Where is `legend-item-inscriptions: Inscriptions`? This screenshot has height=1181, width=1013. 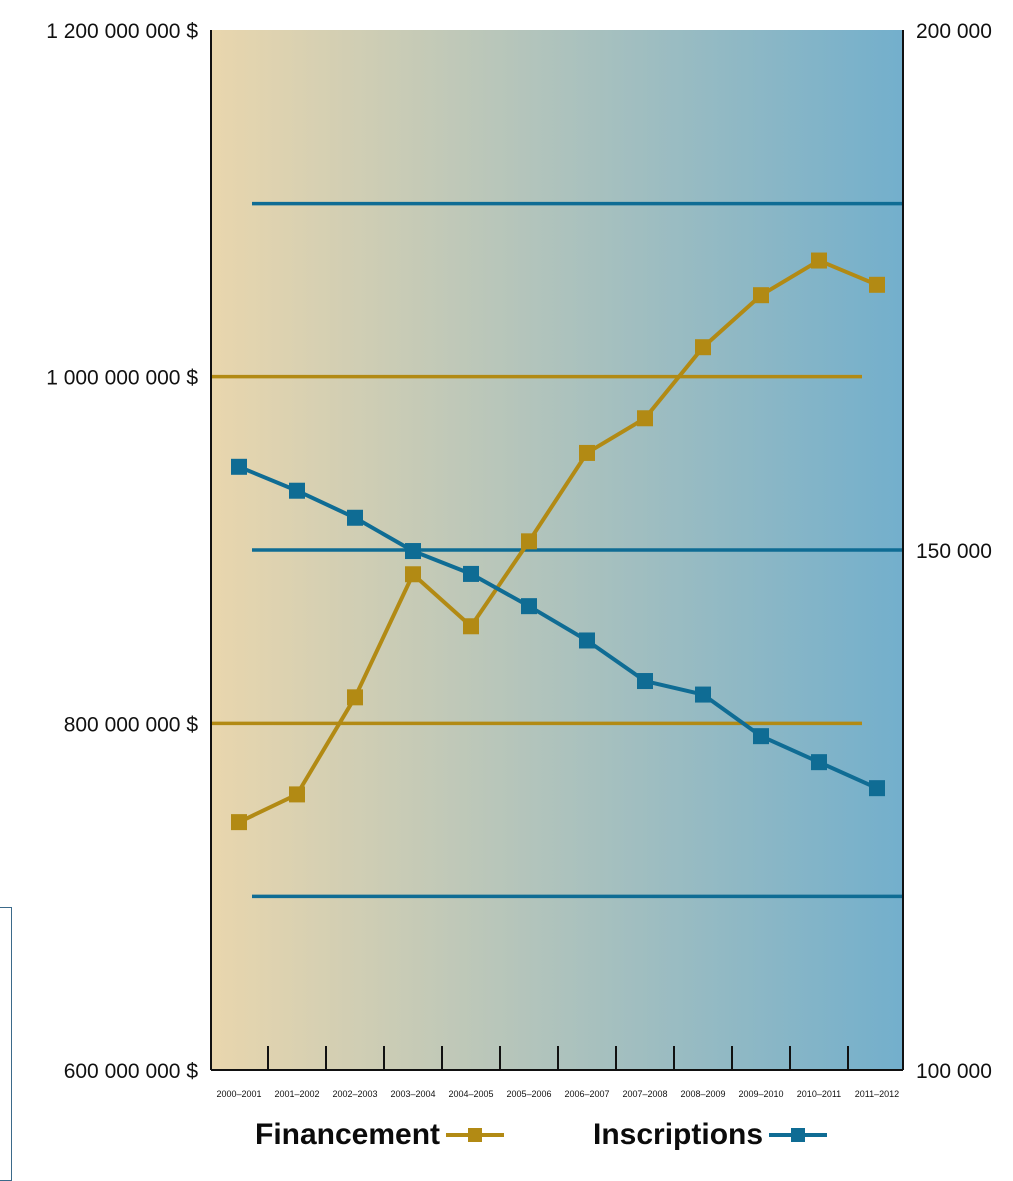
legend-item-inscriptions: Inscriptions is located at coordinates (710, 1135).